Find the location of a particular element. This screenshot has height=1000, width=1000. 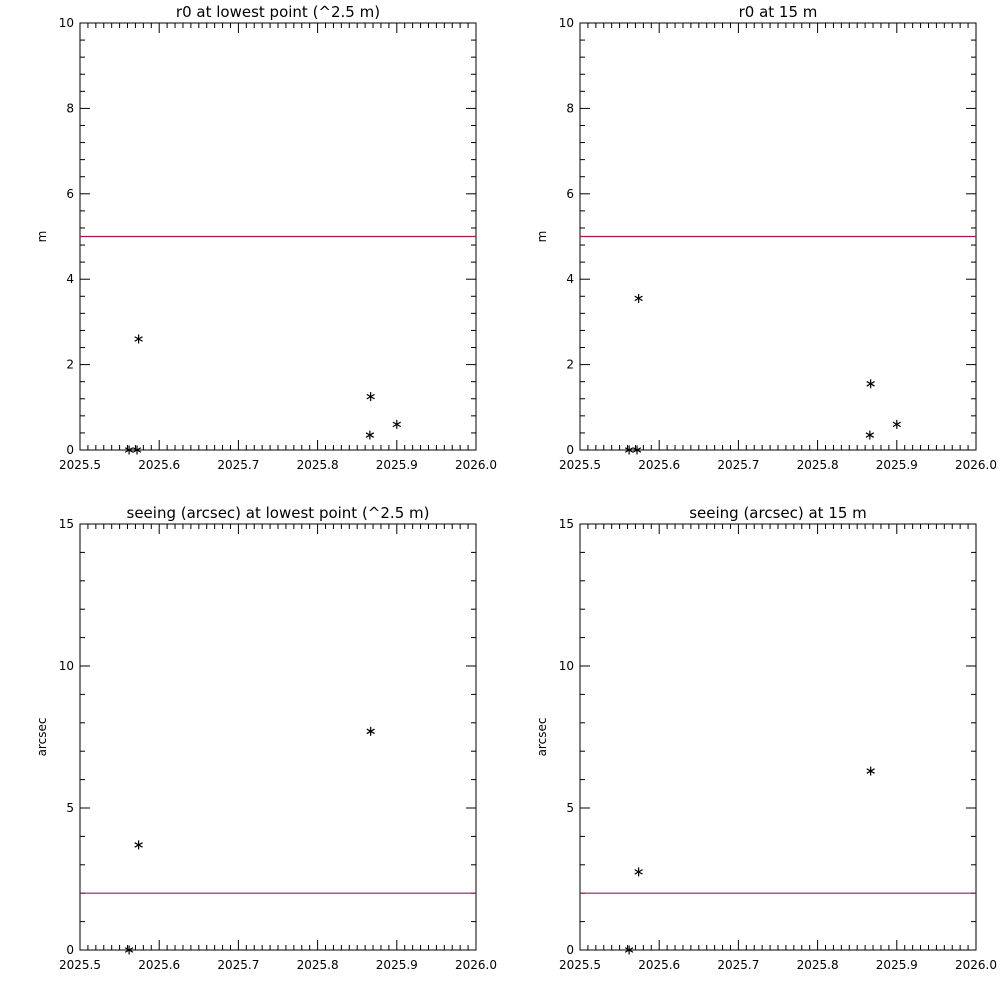

chart-title: seeing (arcsec) at lowest point (^2.5 m) is located at coordinates (278, 513).